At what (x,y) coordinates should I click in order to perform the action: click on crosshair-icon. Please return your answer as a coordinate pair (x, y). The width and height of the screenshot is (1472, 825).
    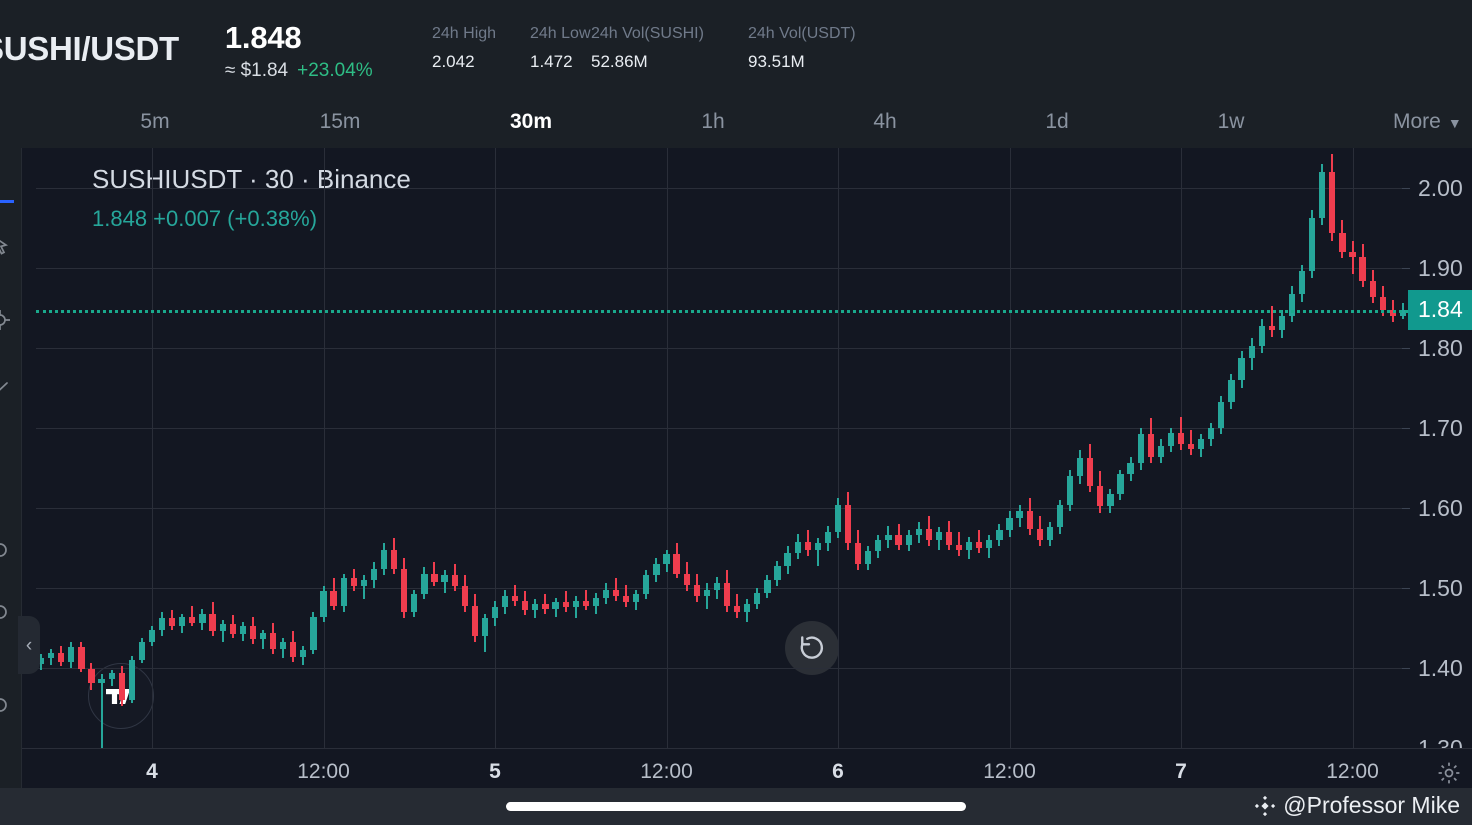
    Looking at the image, I should click on (6, 320).